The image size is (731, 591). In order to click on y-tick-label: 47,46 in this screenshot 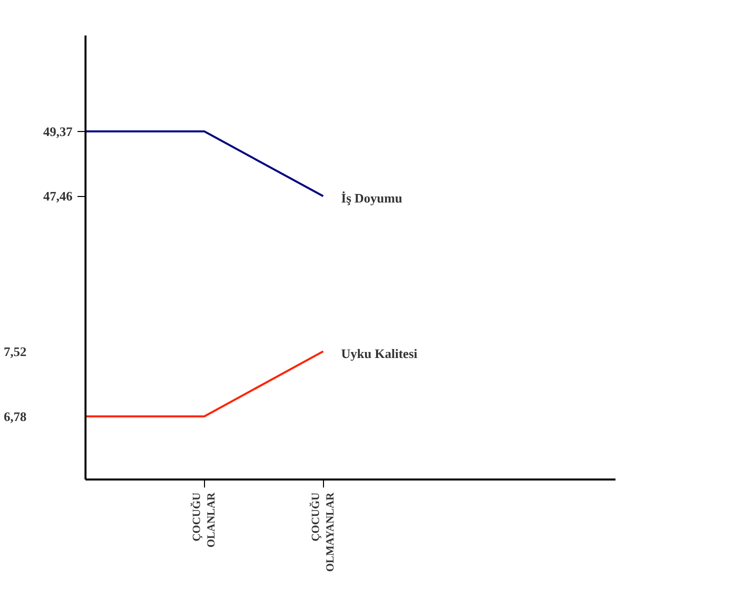, I will do `click(58, 196)`.